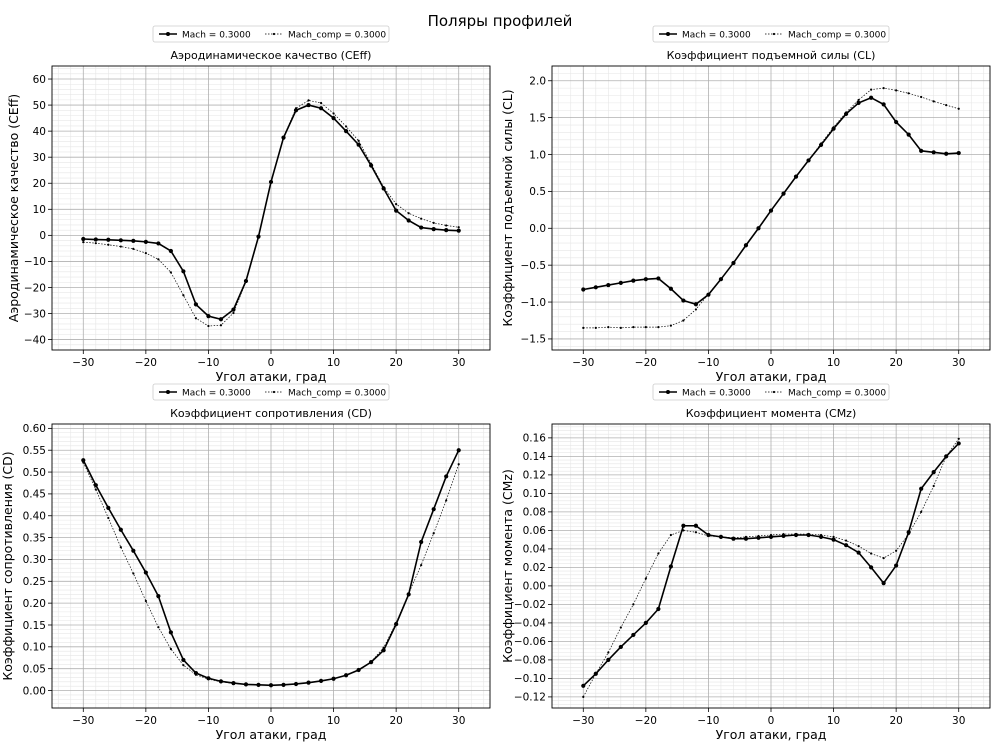  I want to click on series-mach-comp, so click(771, 567).